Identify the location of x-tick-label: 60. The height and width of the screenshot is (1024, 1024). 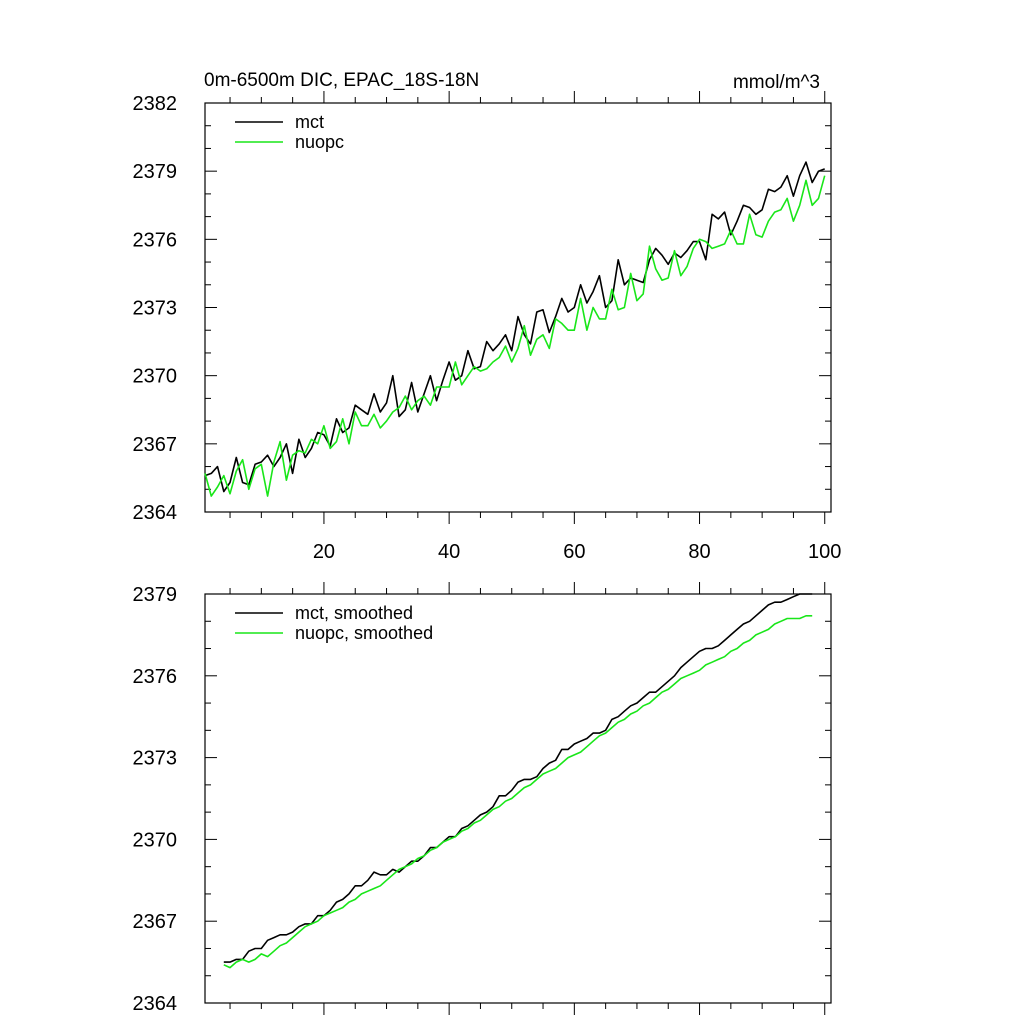
(574, 552).